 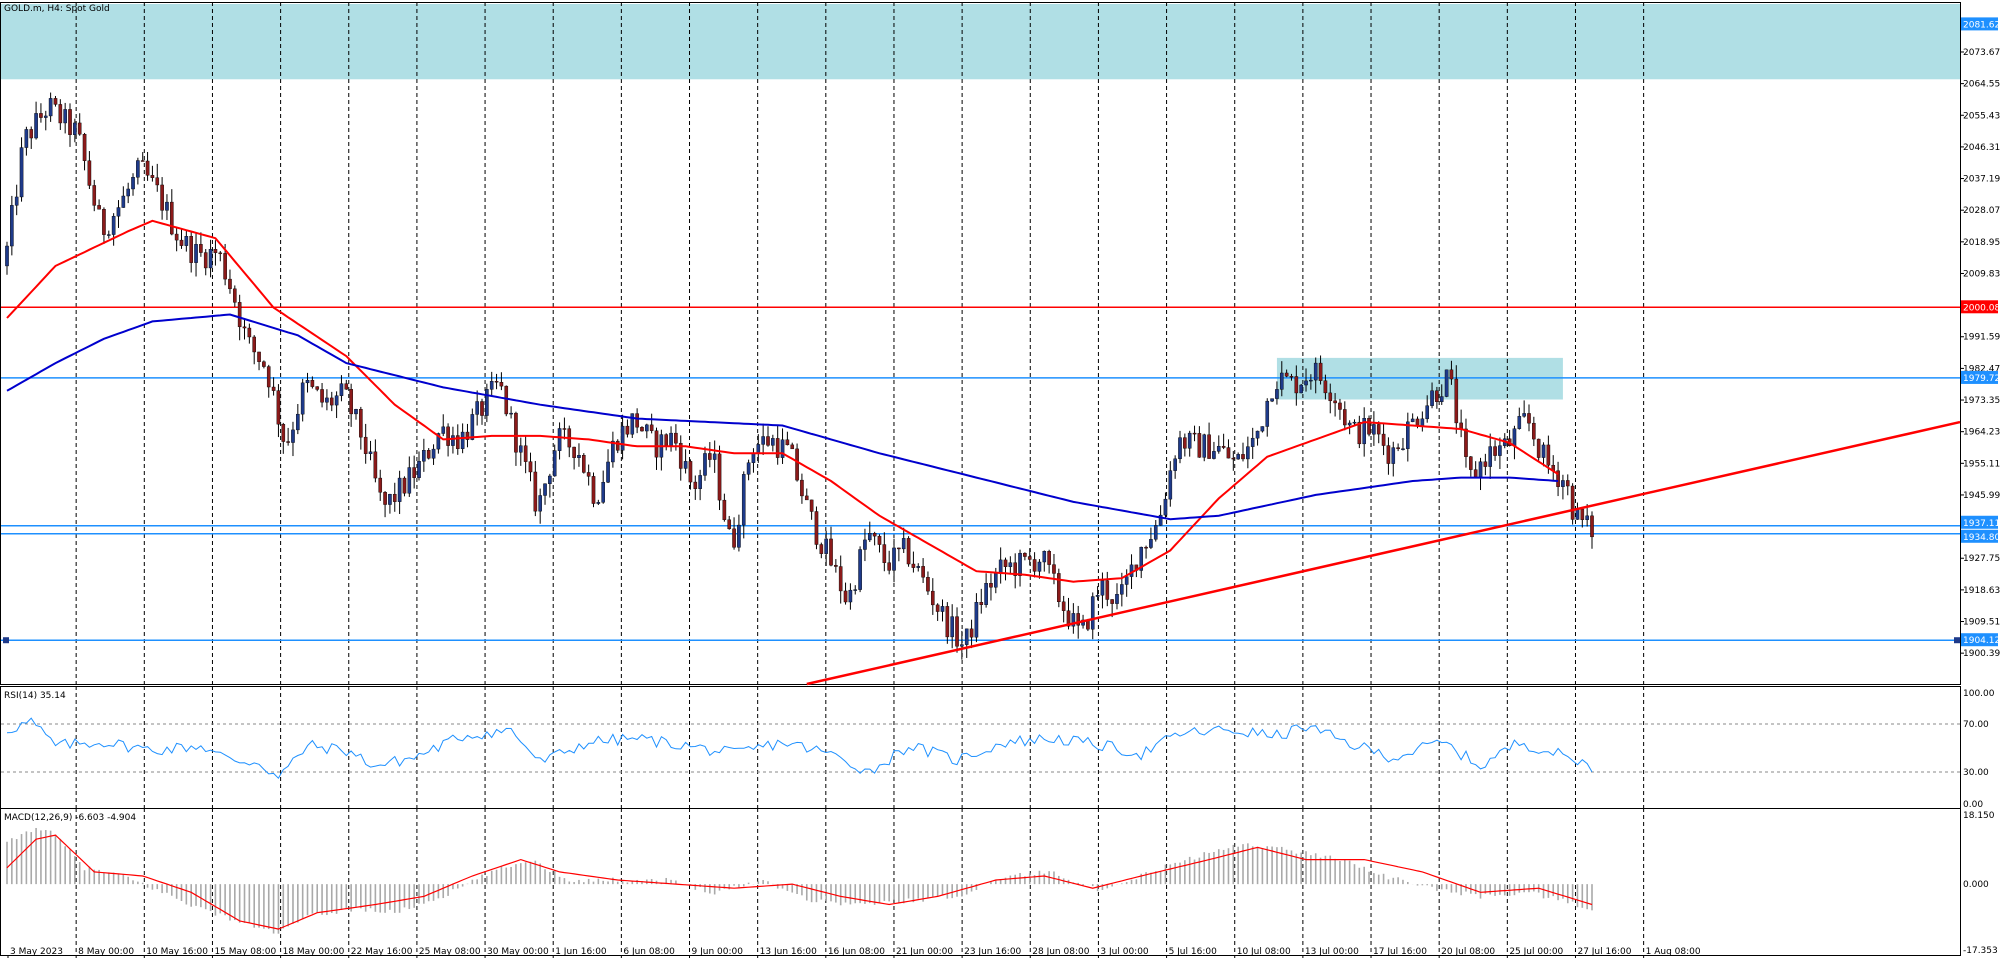 What do you see at coordinates (1981, 433) in the screenshot?
I see `price-axis-label: 1964.23` at bounding box center [1981, 433].